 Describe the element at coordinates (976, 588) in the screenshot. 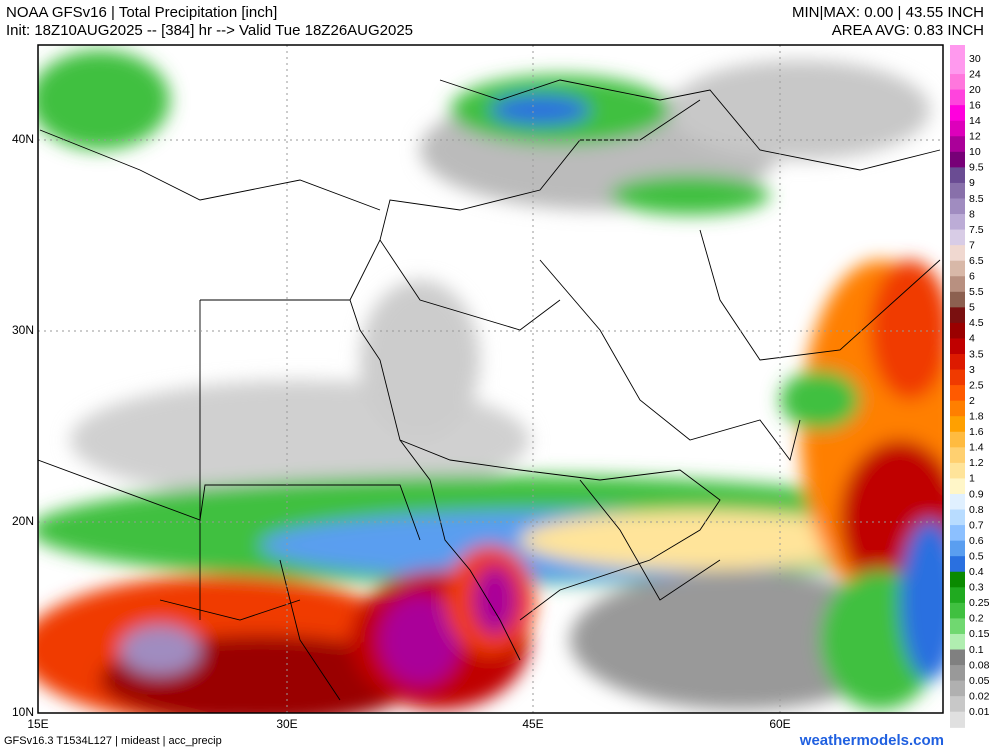

I see `colorbar-label: 0.3` at that location.